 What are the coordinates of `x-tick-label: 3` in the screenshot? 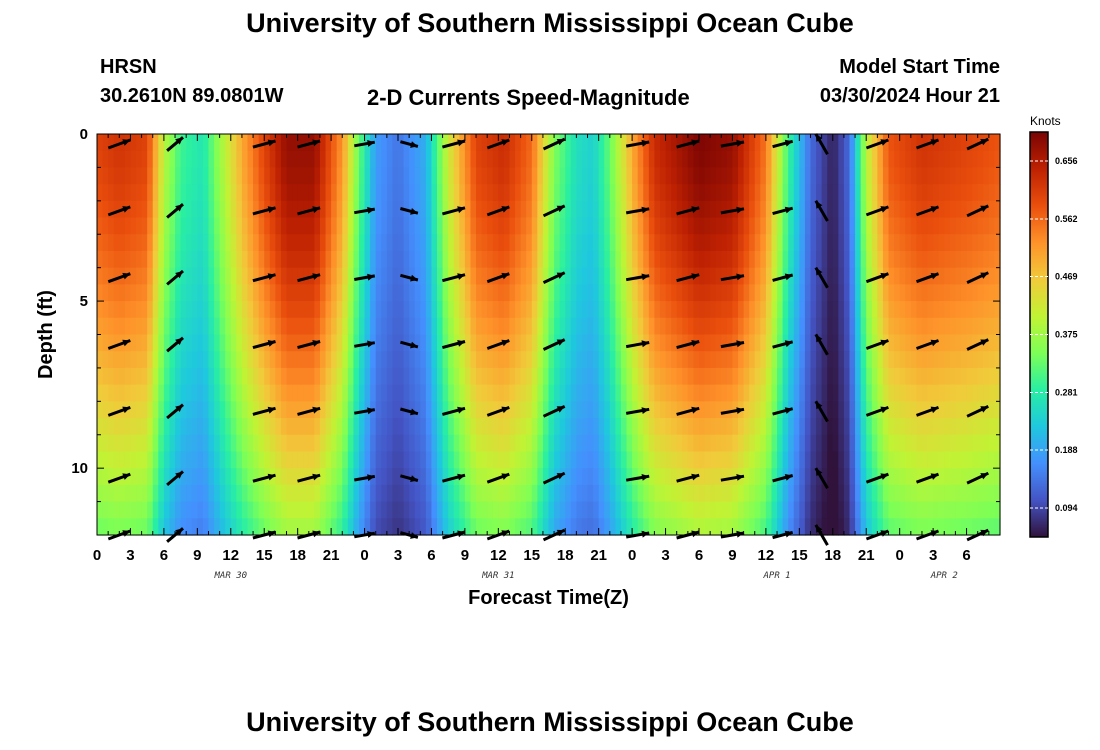 It's located at (665, 555).